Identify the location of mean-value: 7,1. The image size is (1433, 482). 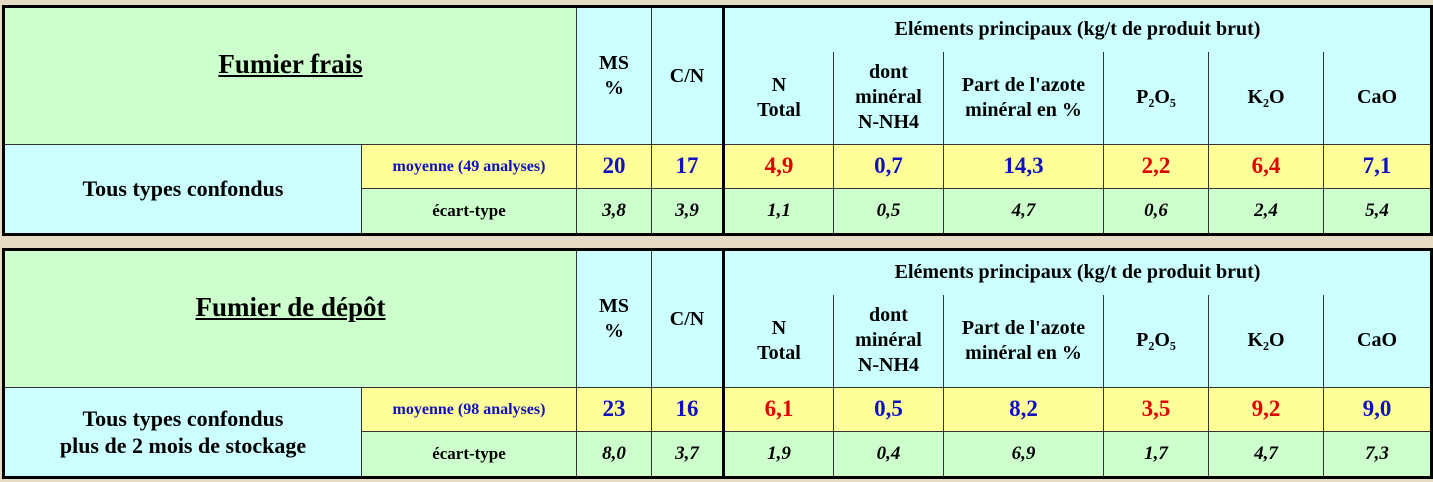
(1377, 166).